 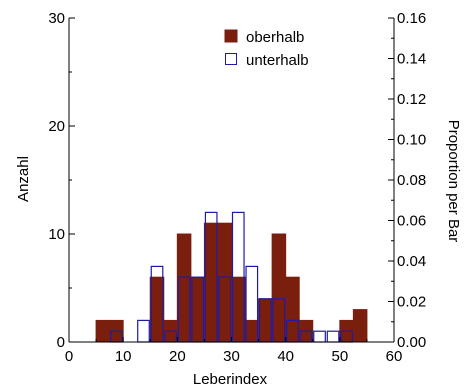 What do you see at coordinates (61, 342) in the screenshot?
I see `y-tick-label: 0` at bounding box center [61, 342].